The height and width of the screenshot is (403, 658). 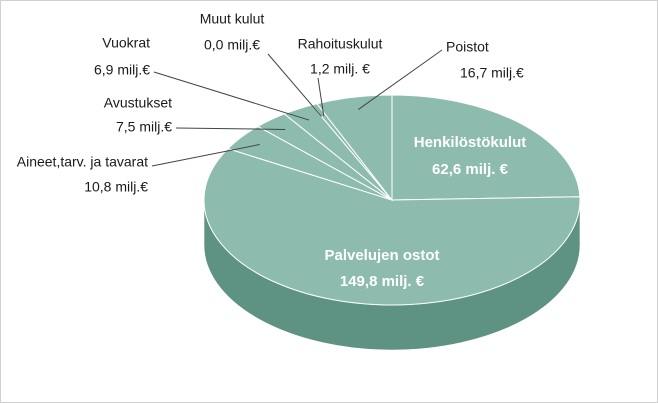 I want to click on value-label: 149,8 milj. €, so click(x=382, y=281).